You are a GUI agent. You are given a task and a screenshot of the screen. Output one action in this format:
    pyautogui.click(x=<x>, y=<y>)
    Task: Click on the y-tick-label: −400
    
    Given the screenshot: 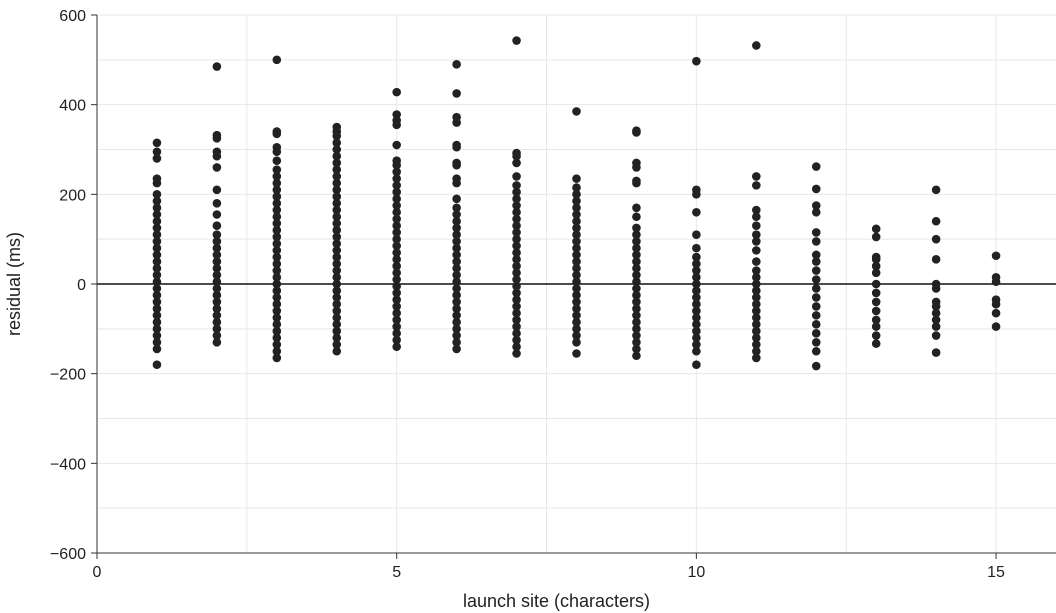 What is the action you would take?
    pyautogui.click(x=68, y=464)
    